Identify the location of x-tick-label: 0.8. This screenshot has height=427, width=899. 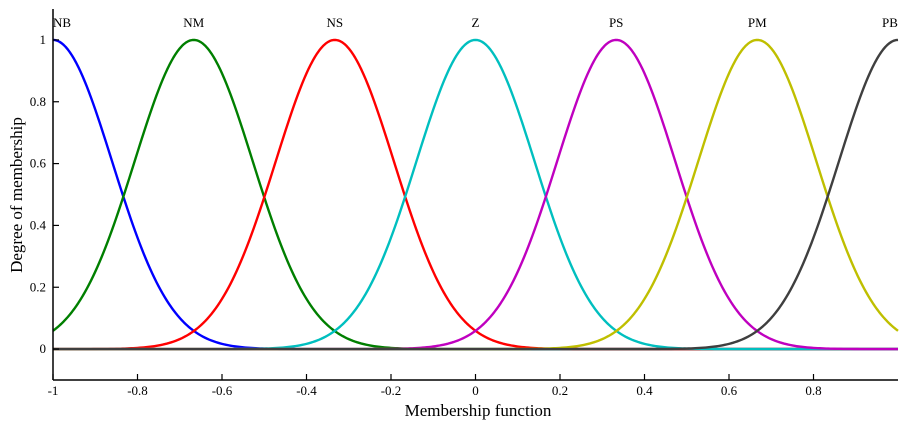
(813, 390).